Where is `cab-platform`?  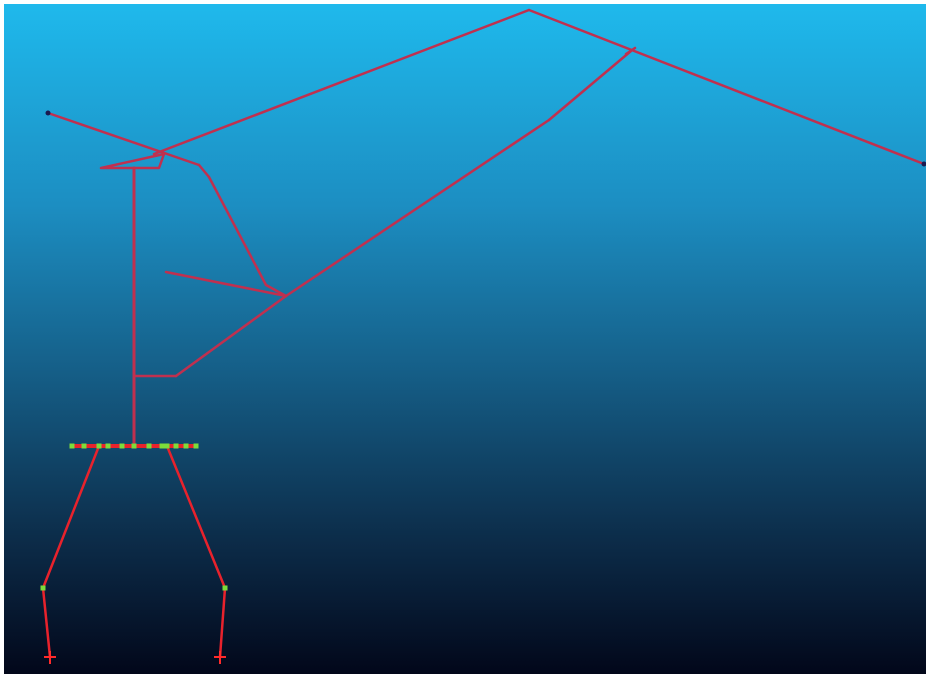
cab-platform is located at coordinates (132, 161).